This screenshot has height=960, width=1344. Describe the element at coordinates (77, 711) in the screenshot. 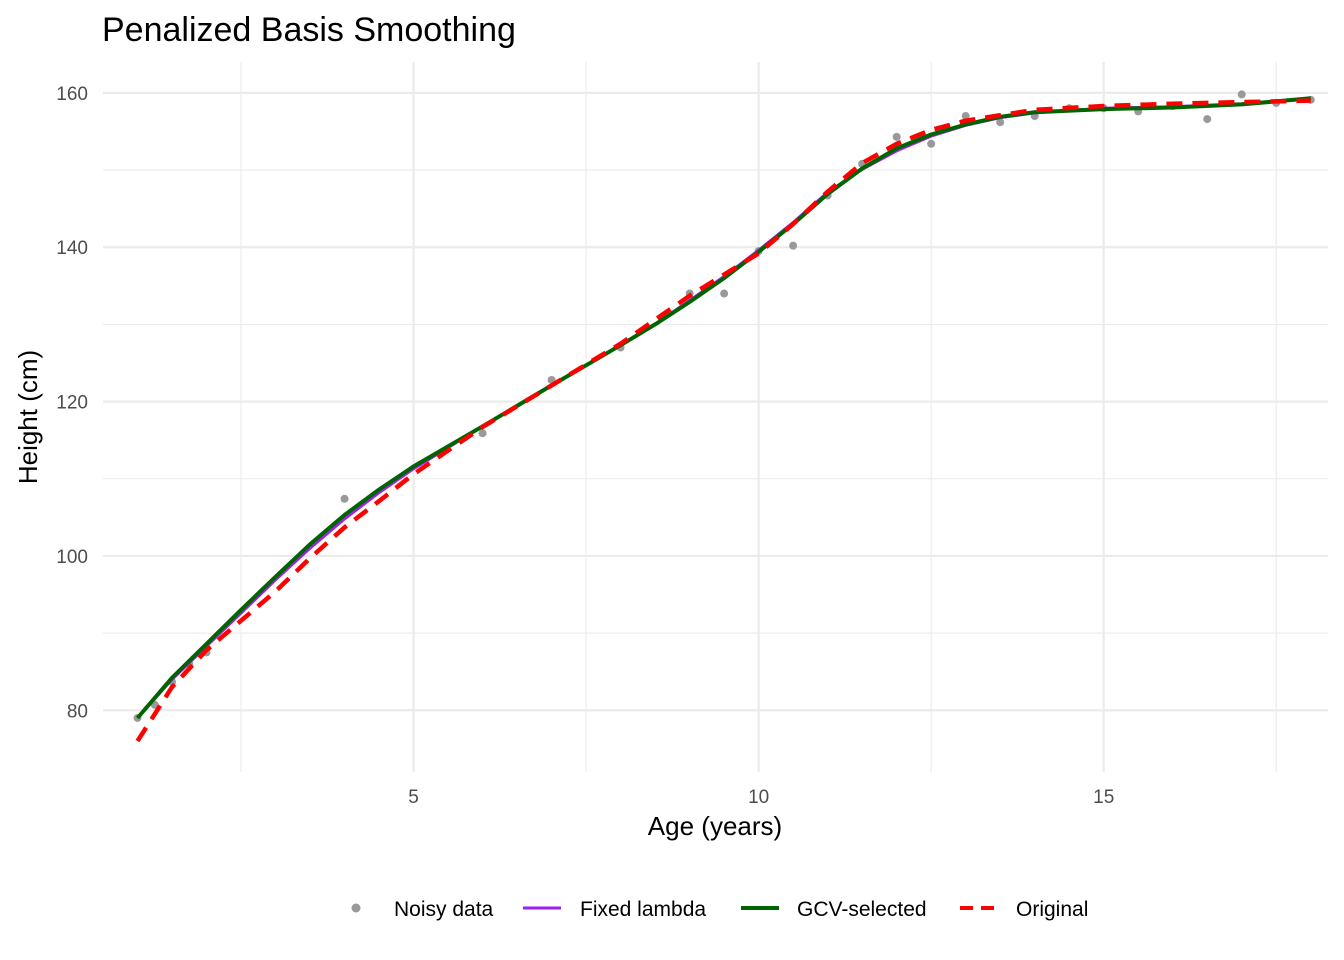

I see `y-tick-label: 80` at that location.